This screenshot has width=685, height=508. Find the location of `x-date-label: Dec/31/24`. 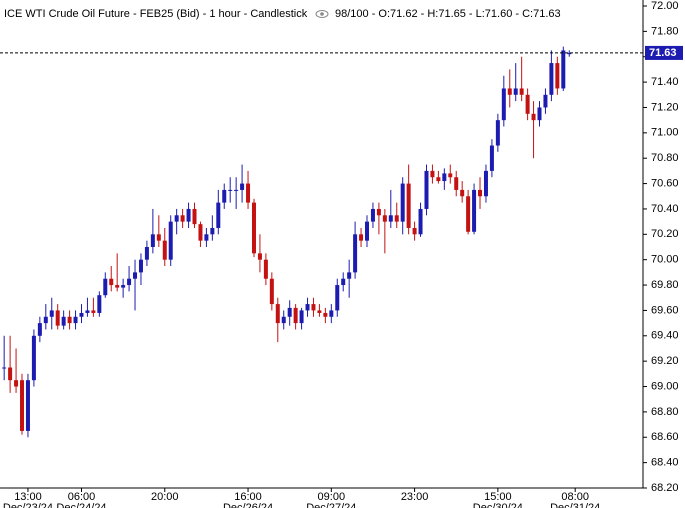

x-date-label: Dec/31/24 is located at coordinates (575, 505).